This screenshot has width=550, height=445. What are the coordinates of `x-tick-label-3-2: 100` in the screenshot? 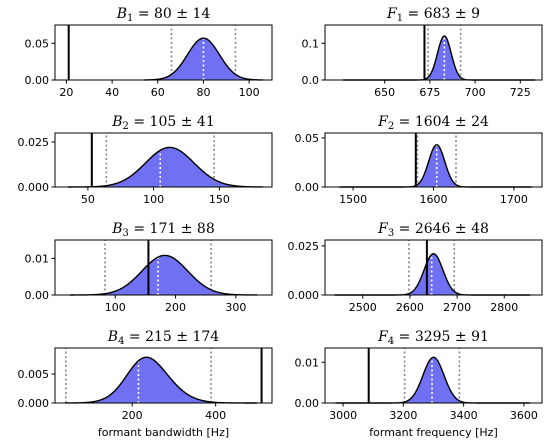 It's located at (153, 199).